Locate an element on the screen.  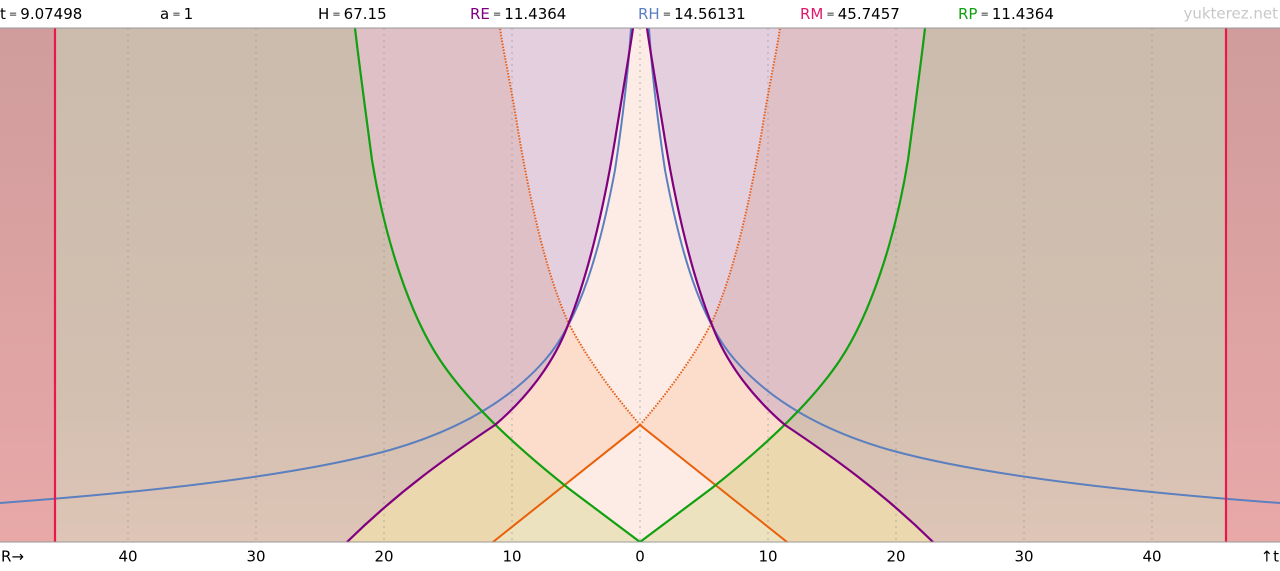
past-light-cone is located at coordinates (640, 482).